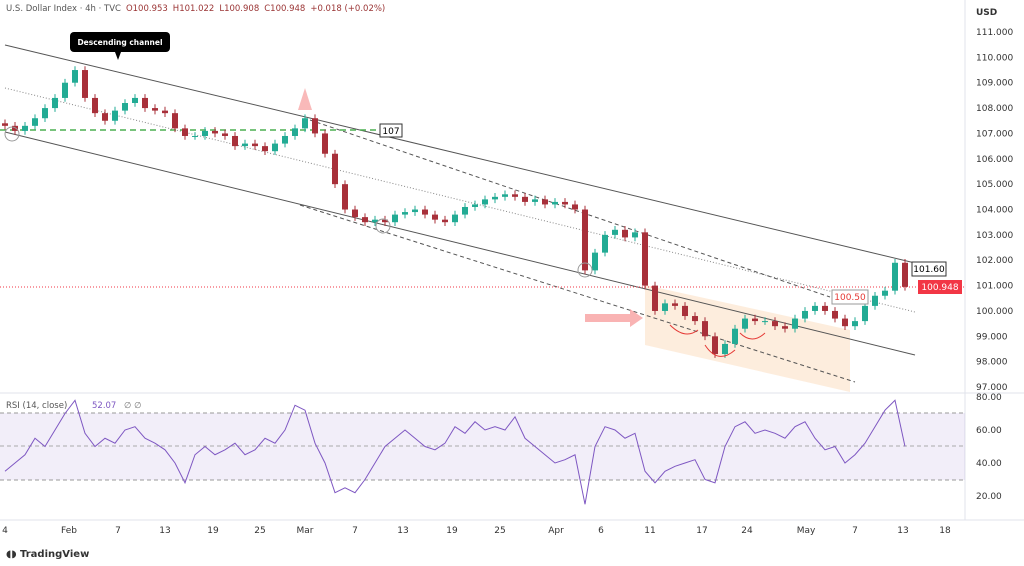  What do you see at coordinates (164, 531) in the screenshot?
I see `time-tick-label: 13` at bounding box center [164, 531].